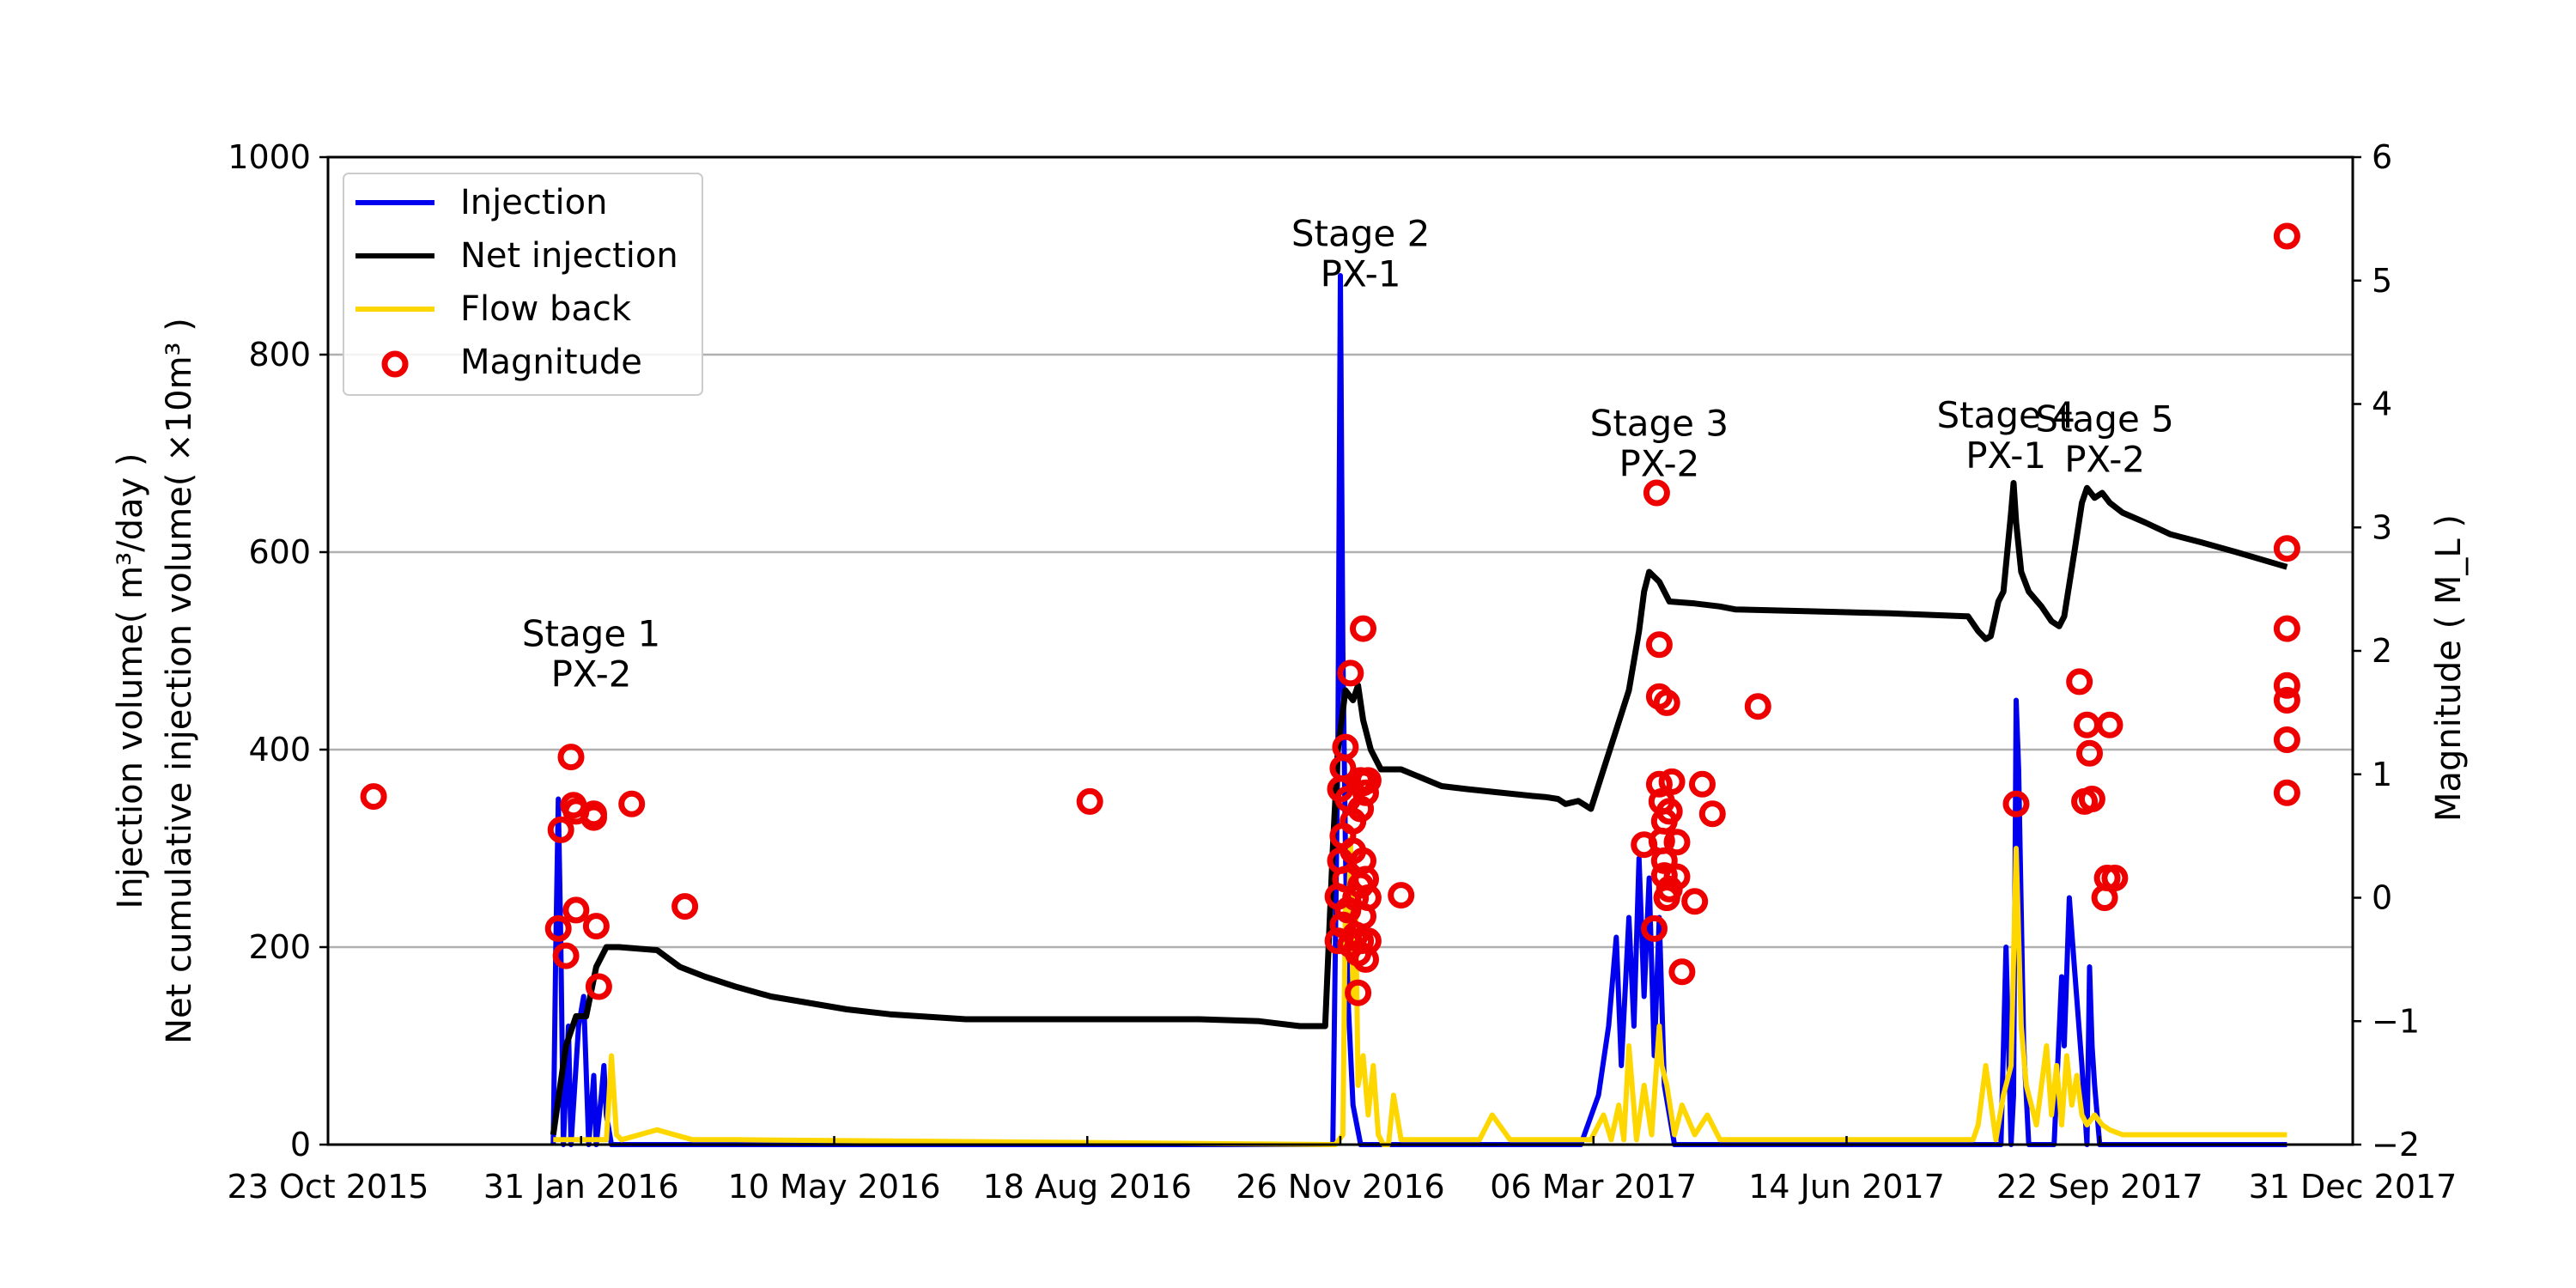 The width and height of the screenshot is (2576, 1288). What do you see at coordinates (280, 355) in the screenshot?
I see `y-left-tick-label: 800` at bounding box center [280, 355].